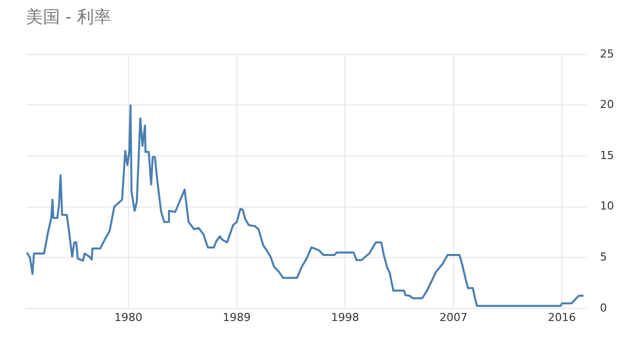 The height and width of the screenshot is (337, 640). What do you see at coordinates (607, 206) in the screenshot?
I see `y-tick-label: 10` at bounding box center [607, 206].